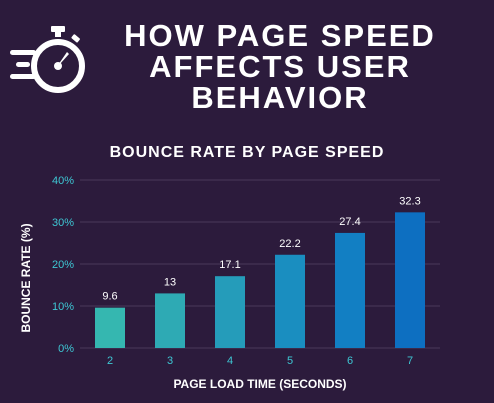 This screenshot has height=403, width=494. What do you see at coordinates (110, 361) in the screenshot?
I see `x-tick-label: 2` at bounding box center [110, 361].